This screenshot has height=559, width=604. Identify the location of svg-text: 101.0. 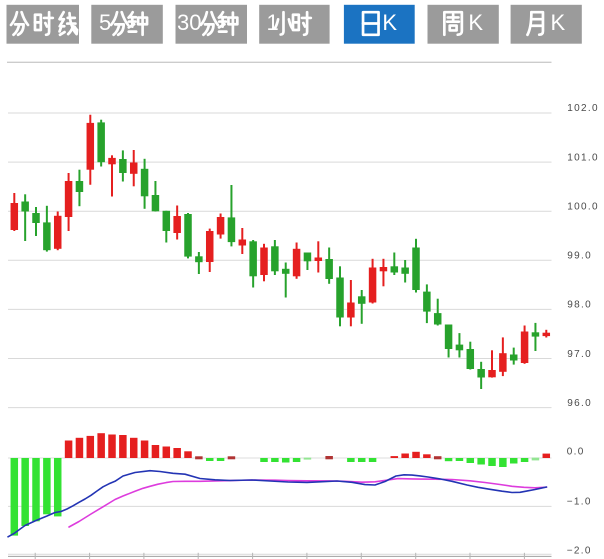
(583, 157).